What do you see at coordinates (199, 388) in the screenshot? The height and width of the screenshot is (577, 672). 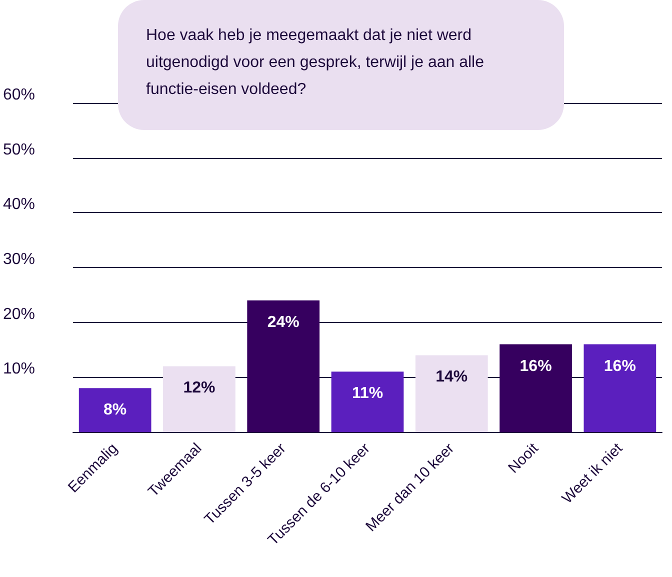 I see `data-label: 12%` at bounding box center [199, 388].